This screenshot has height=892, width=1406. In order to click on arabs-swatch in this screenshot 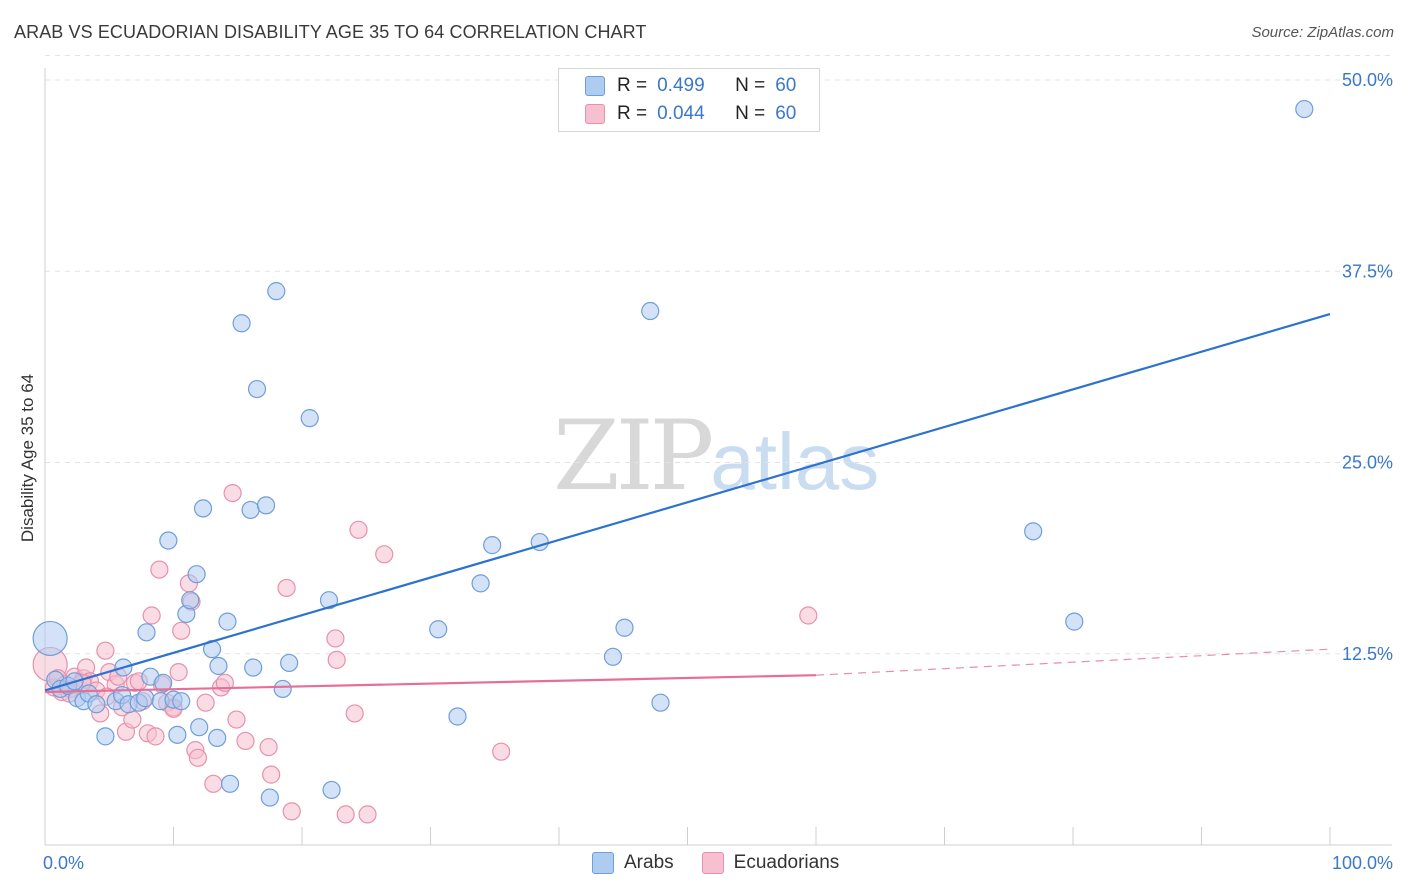, I will do `click(595, 86)`.